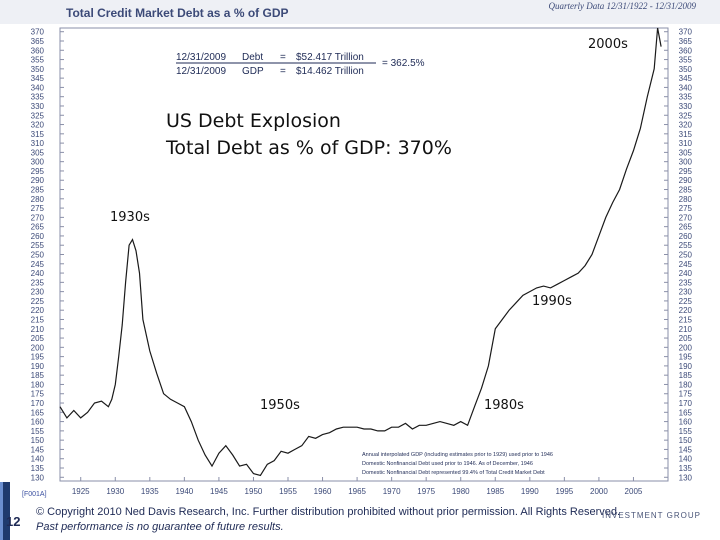 Image resolution: width=720 pixels, height=540 pixels. I want to click on y-tick-label-left: 265, so click(38, 227).